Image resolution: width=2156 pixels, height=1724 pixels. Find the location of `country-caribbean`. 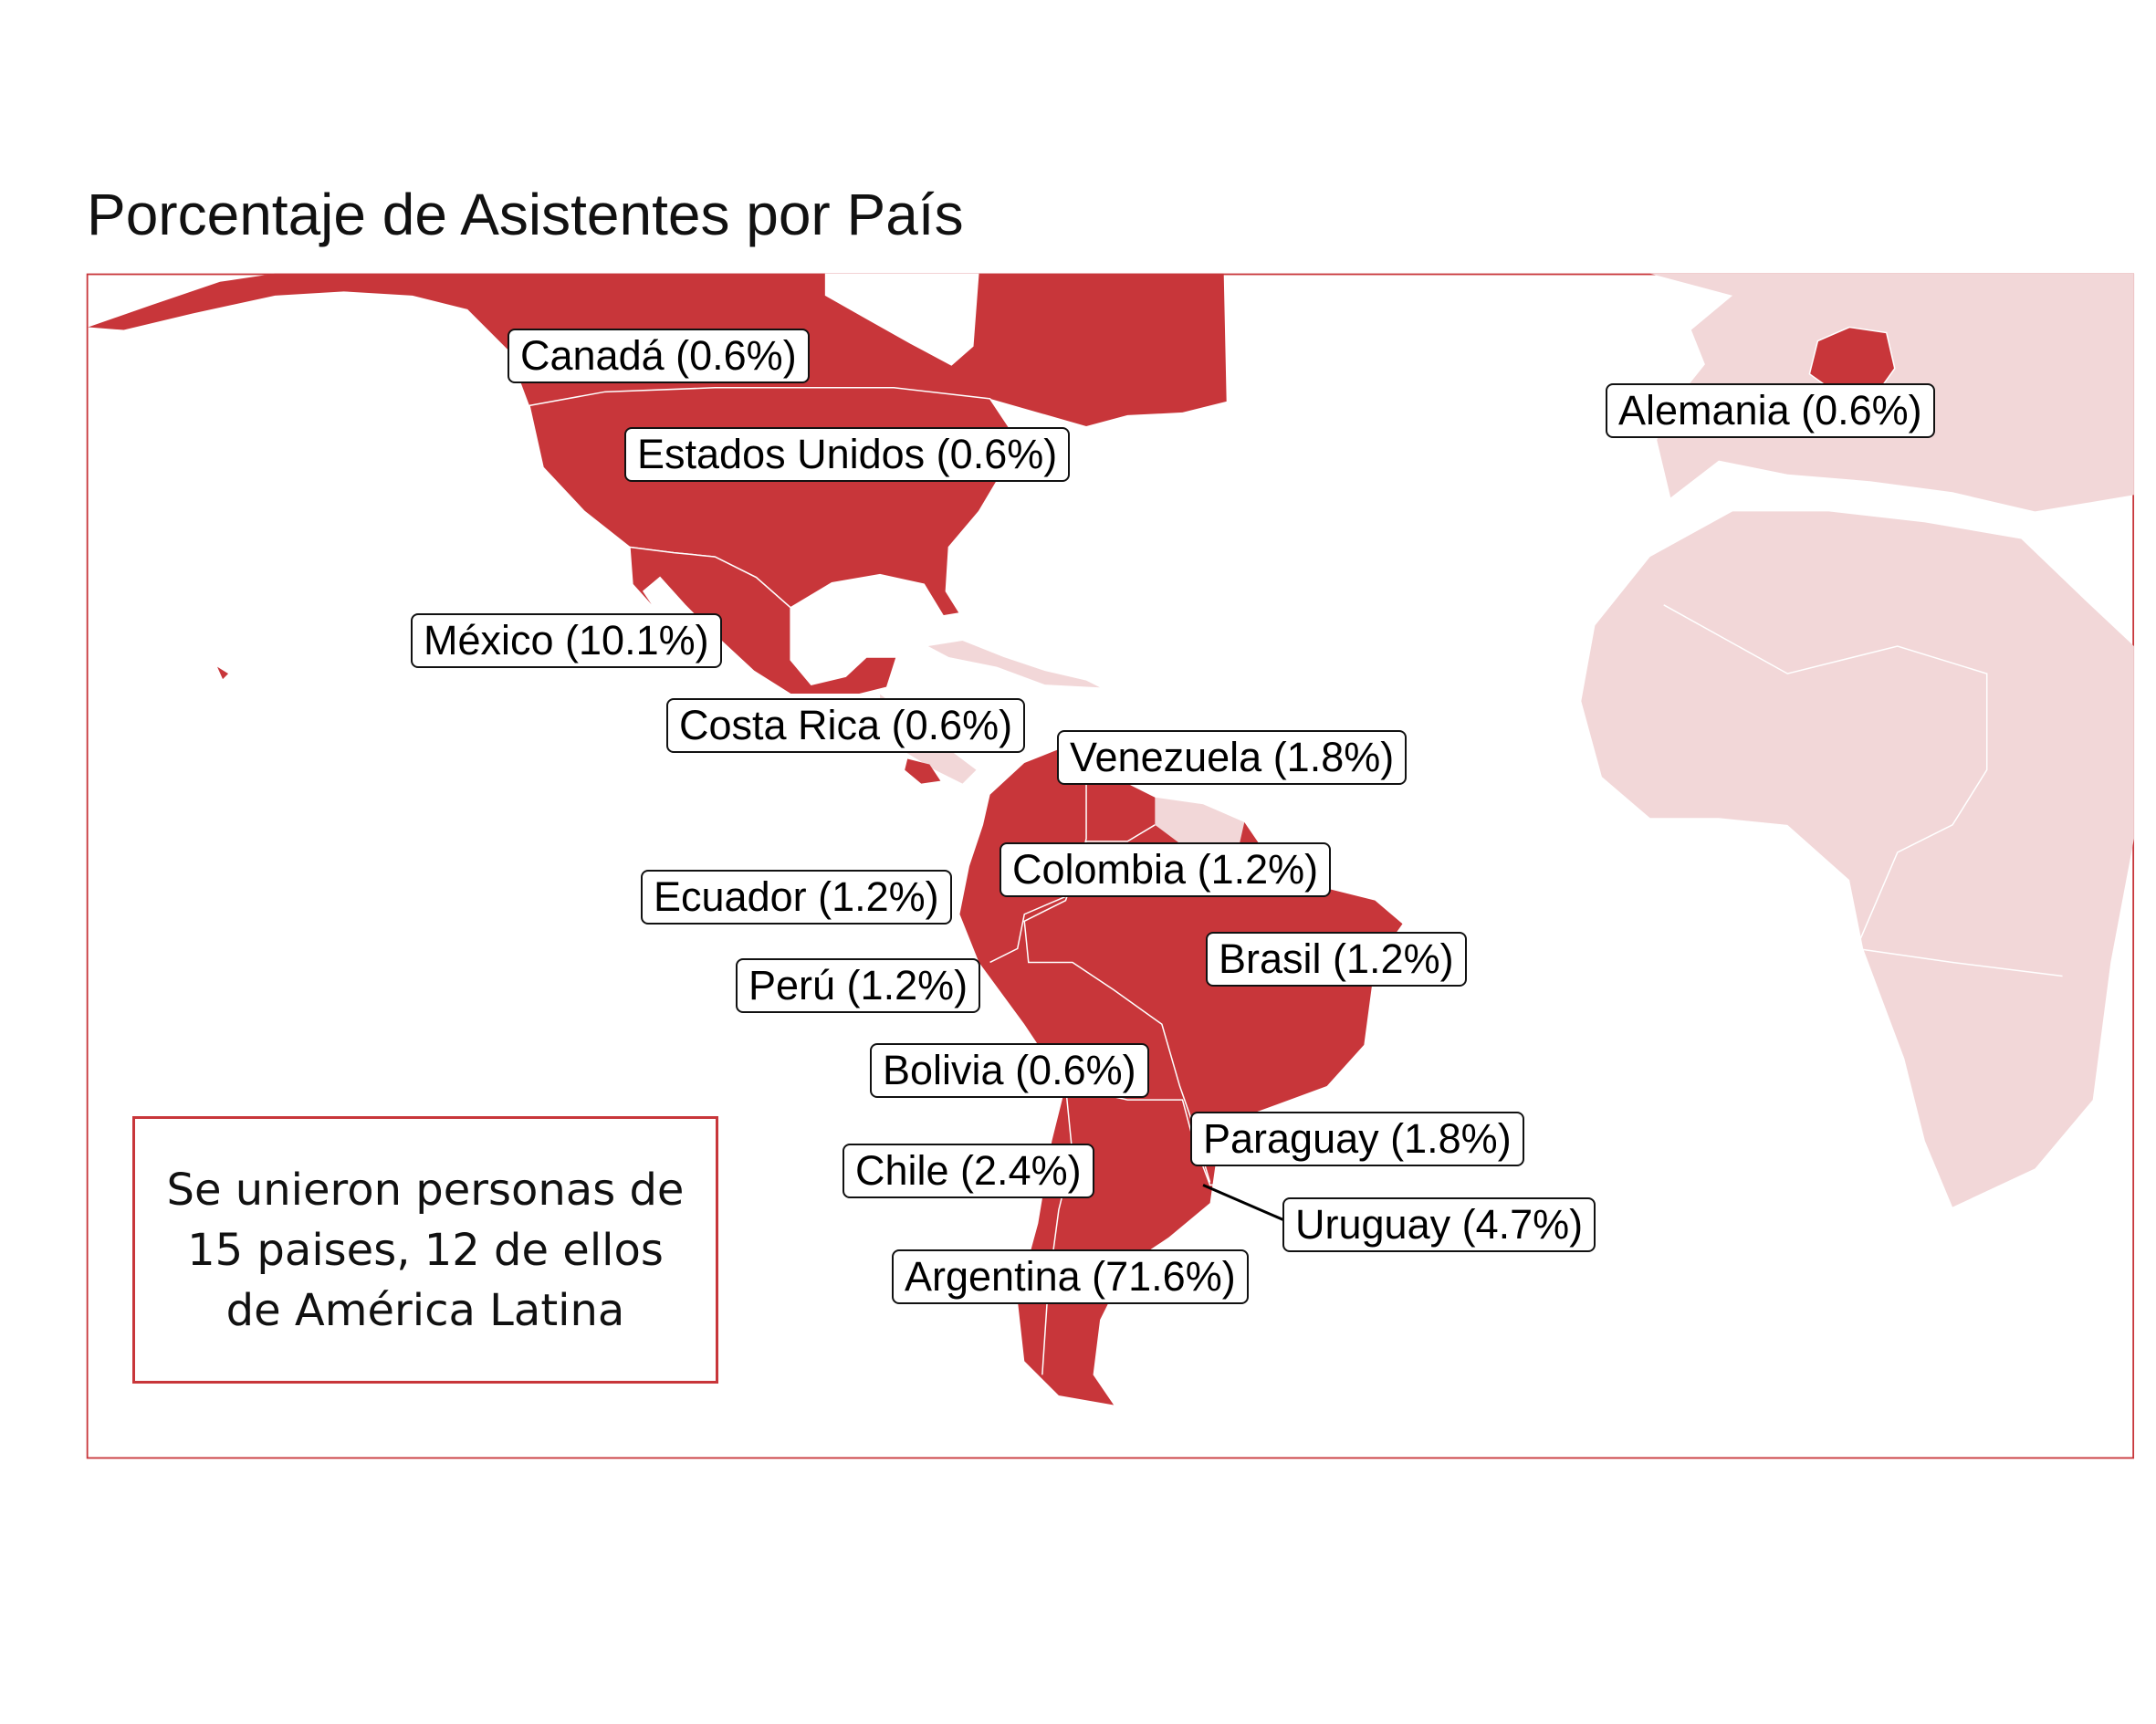

country-caribbean is located at coordinates (1014, 664).